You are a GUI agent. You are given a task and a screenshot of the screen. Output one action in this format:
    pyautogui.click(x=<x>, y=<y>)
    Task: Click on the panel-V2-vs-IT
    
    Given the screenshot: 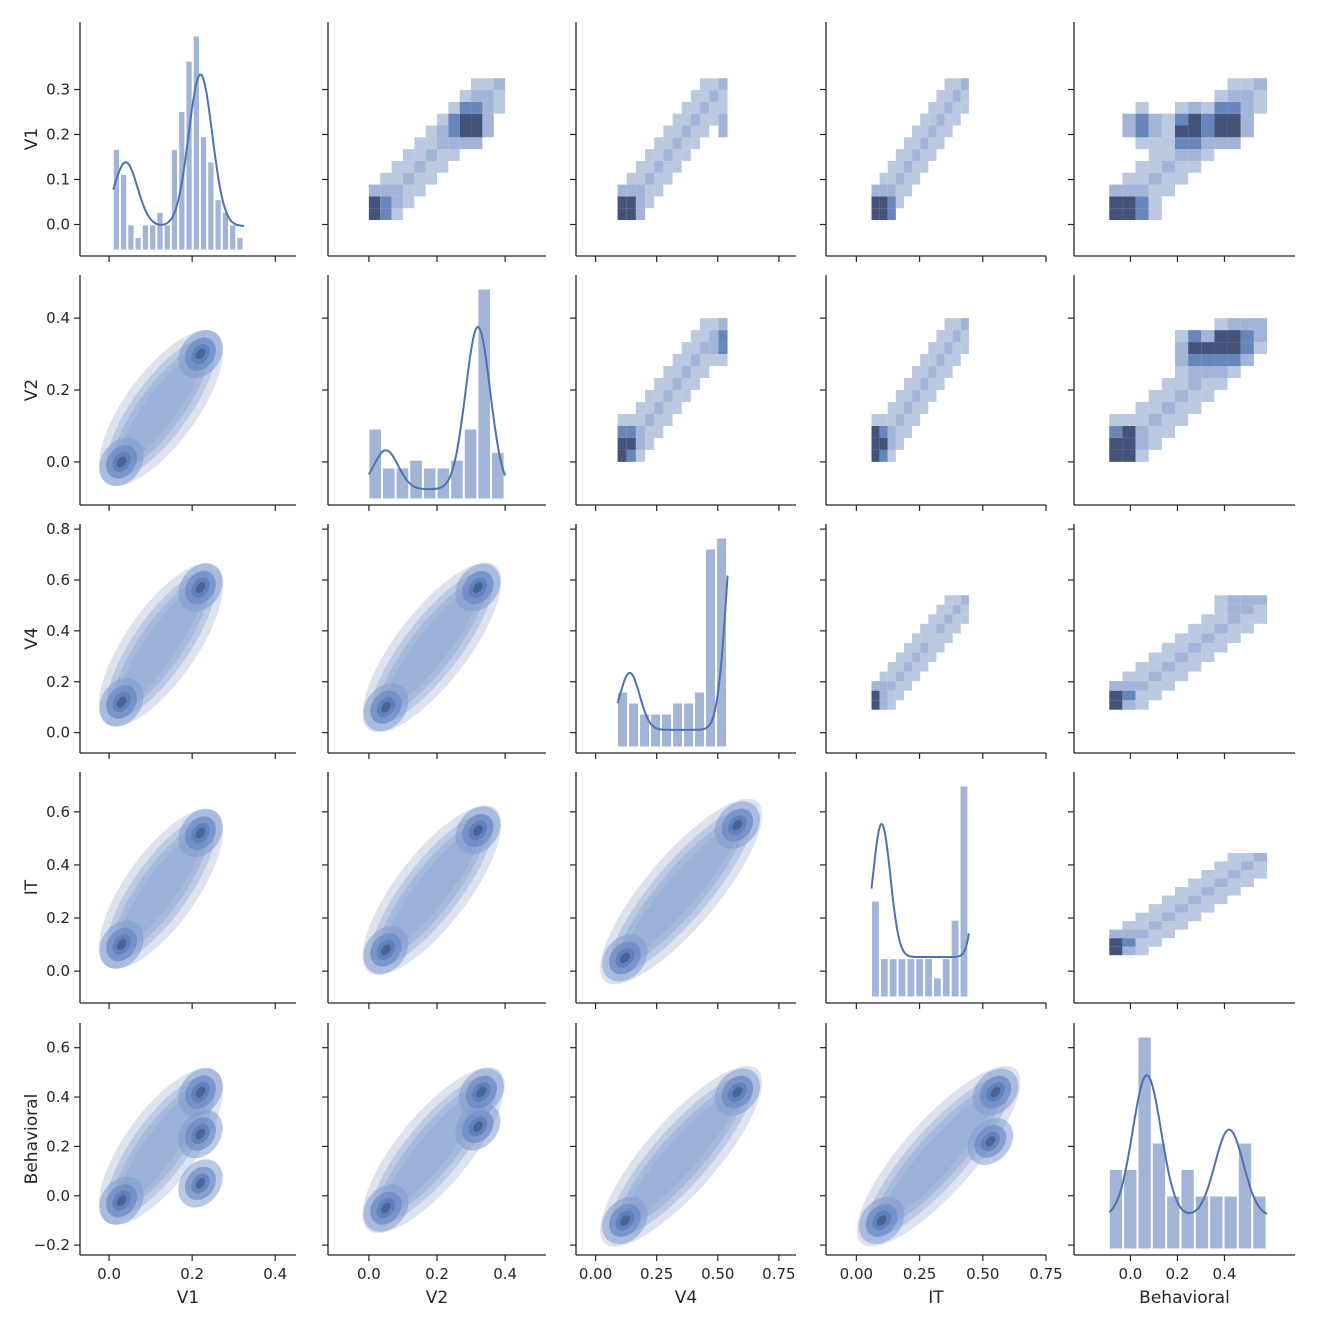 What is the action you would take?
    pyautogui.click(x=933, y=393)
    